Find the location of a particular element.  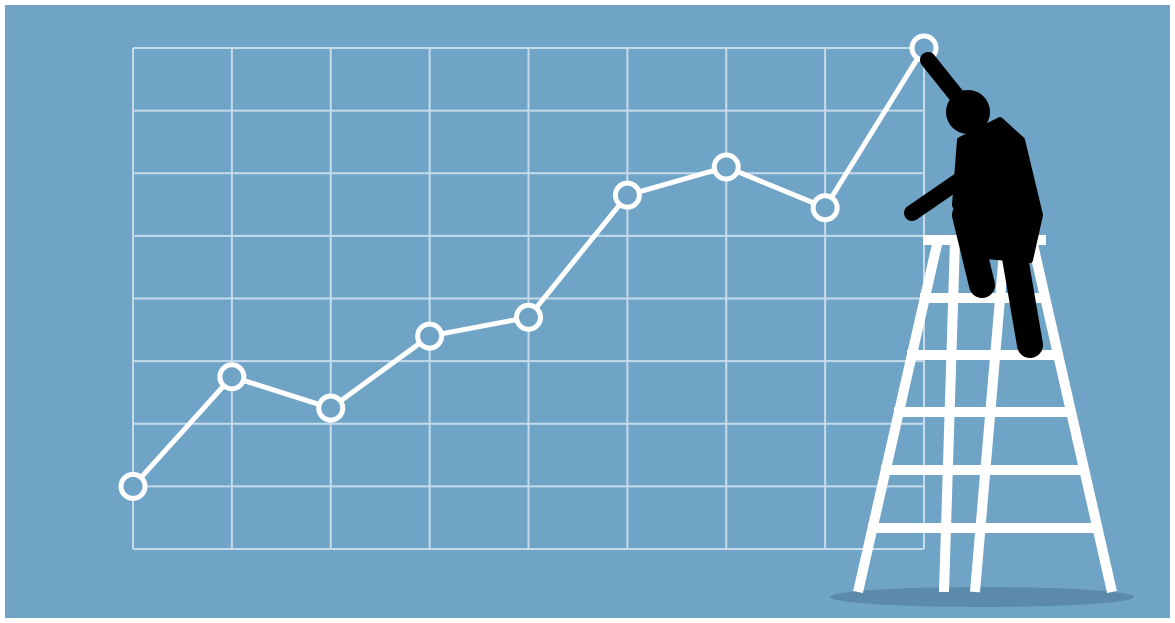

man is located at coordinates (973, 205).